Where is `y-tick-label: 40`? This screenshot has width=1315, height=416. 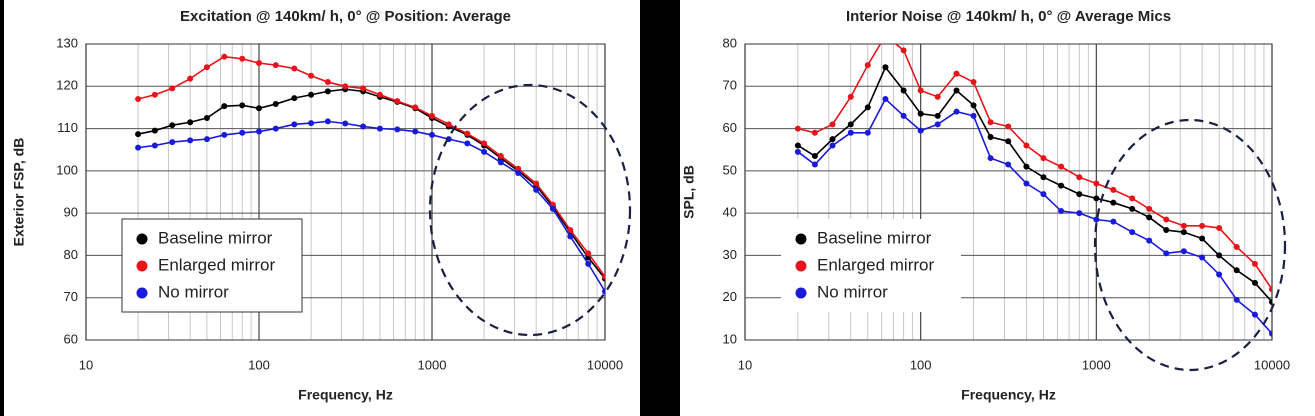 y-tick-label: 40 is located at coordinates (730, 212).